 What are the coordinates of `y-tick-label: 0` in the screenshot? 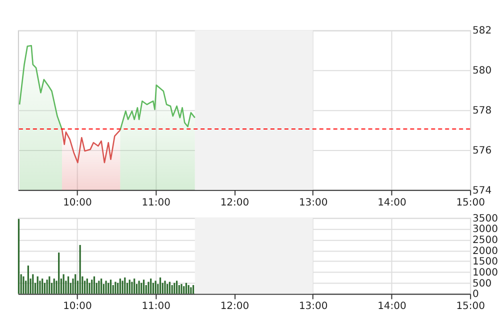 It's located at (475, 294).